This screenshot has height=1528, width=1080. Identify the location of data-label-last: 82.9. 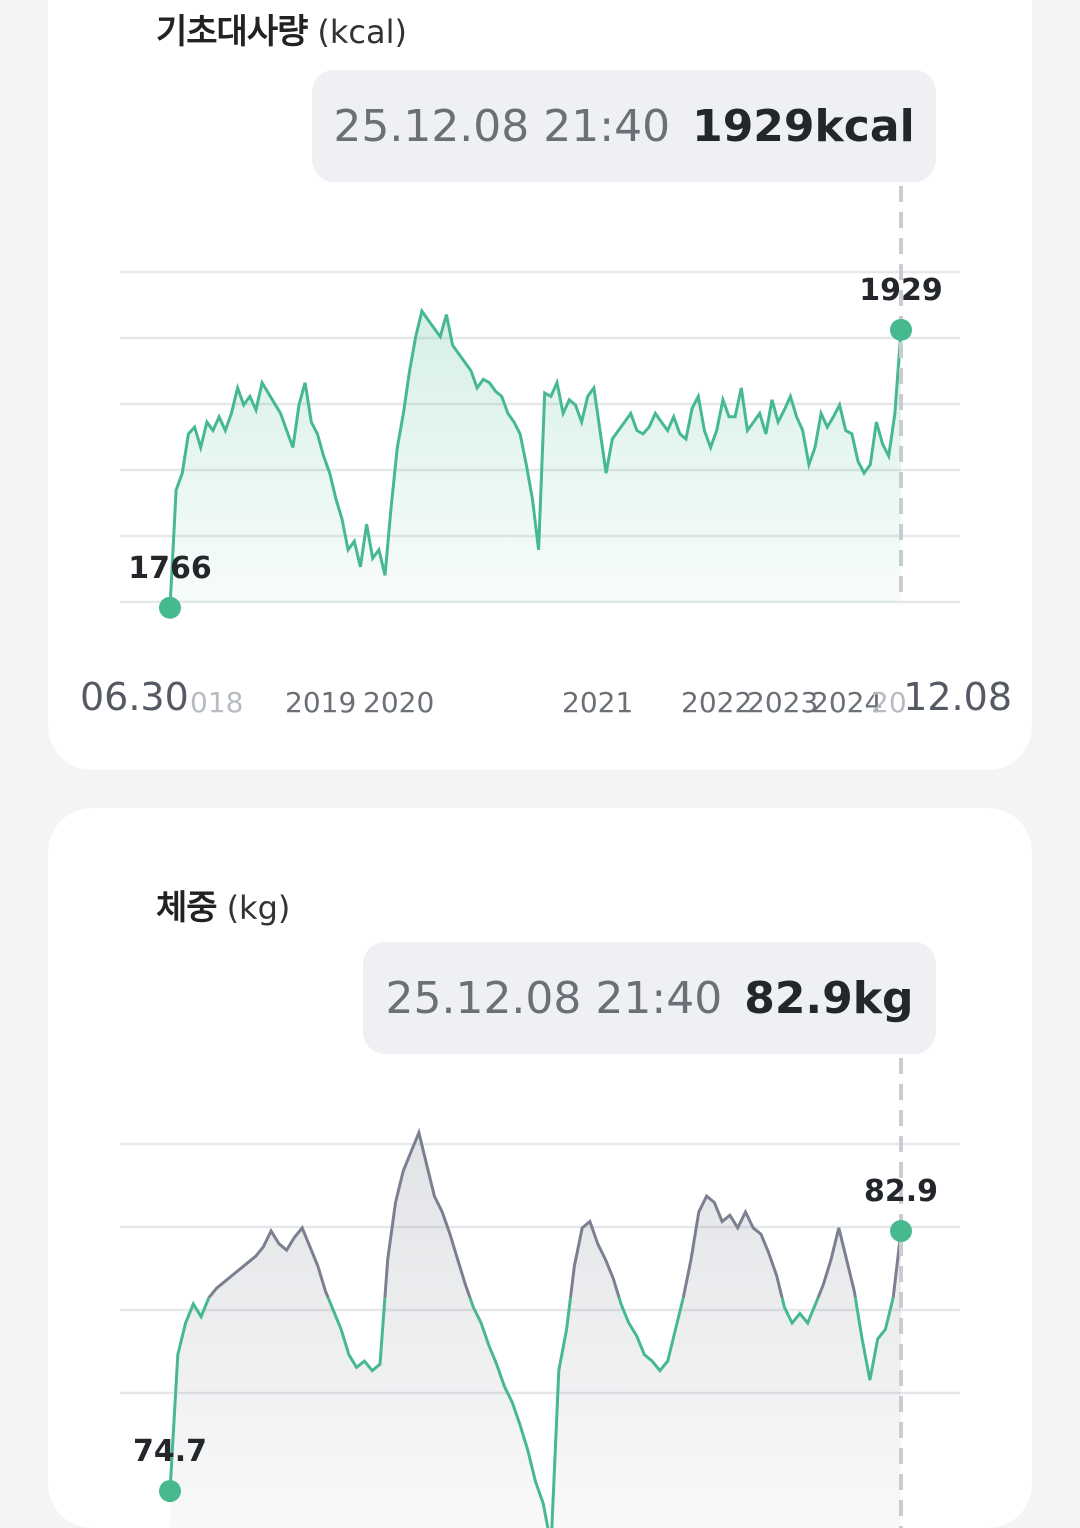
(901, 1191).